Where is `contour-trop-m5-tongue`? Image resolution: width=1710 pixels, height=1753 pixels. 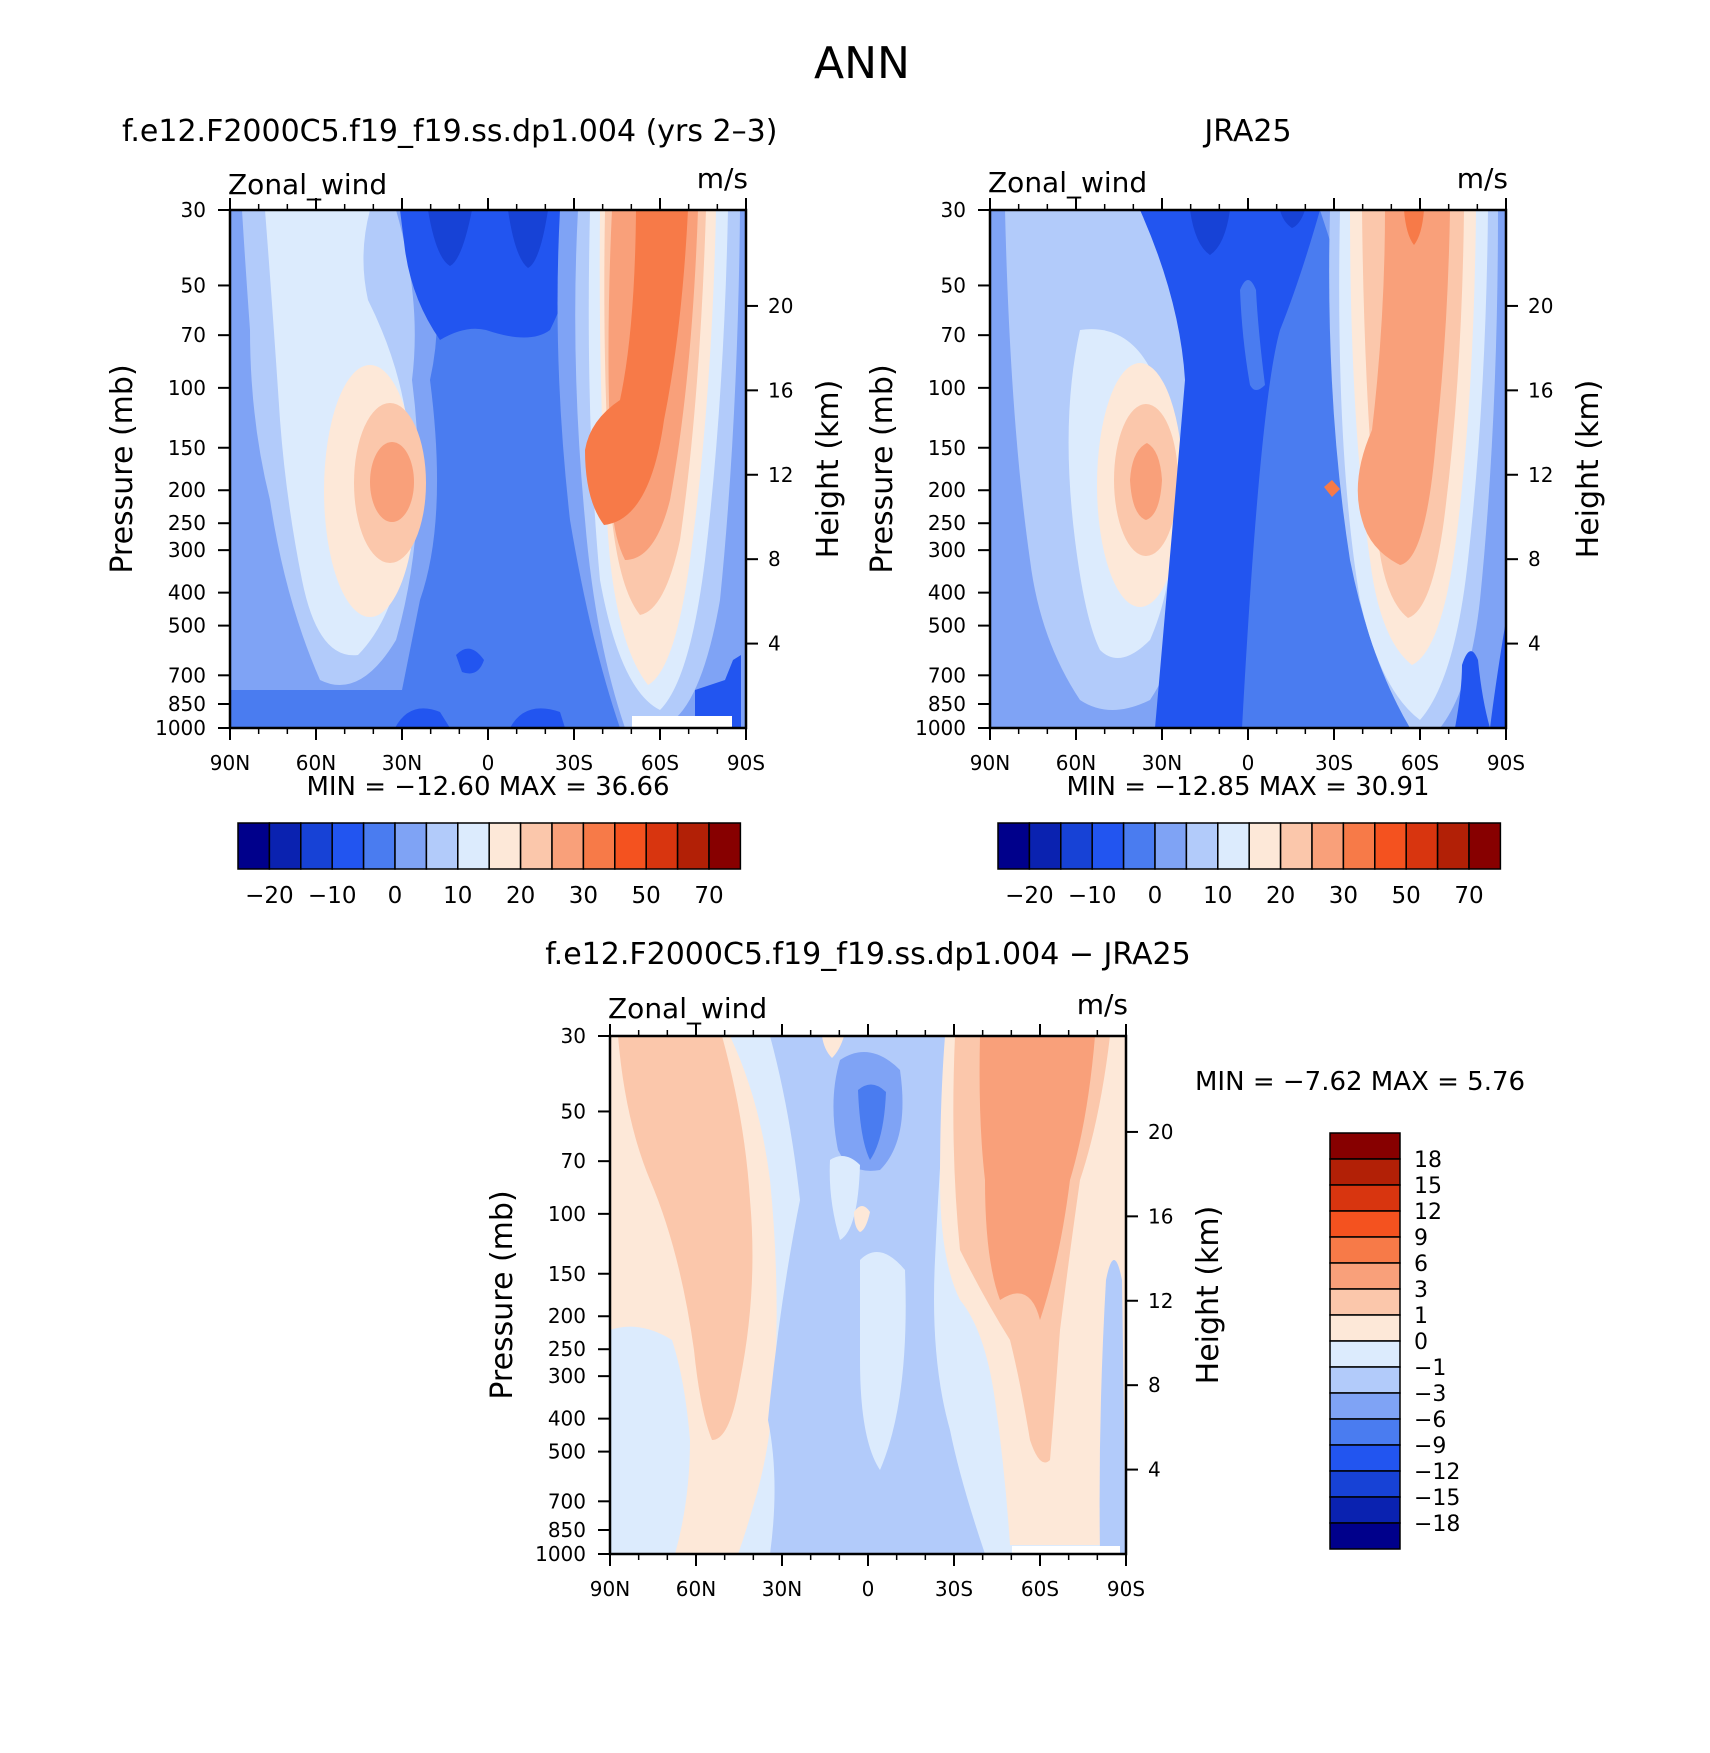 contour-trop-m5-tongue is located at coordinates (1252, 335).